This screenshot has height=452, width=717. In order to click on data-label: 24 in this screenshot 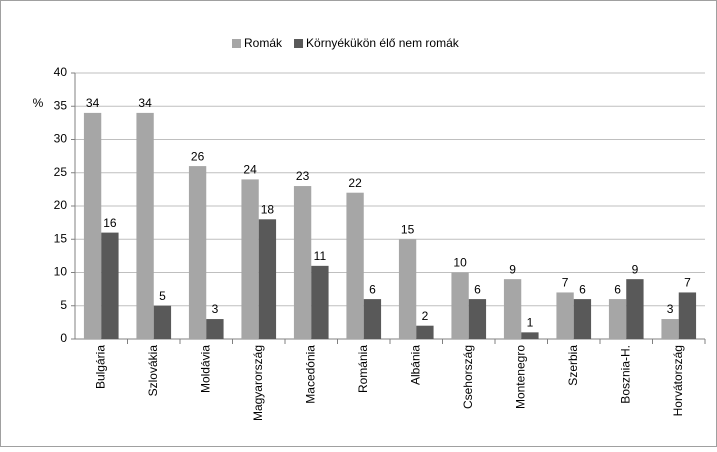, I will do `click(250, 170)`.